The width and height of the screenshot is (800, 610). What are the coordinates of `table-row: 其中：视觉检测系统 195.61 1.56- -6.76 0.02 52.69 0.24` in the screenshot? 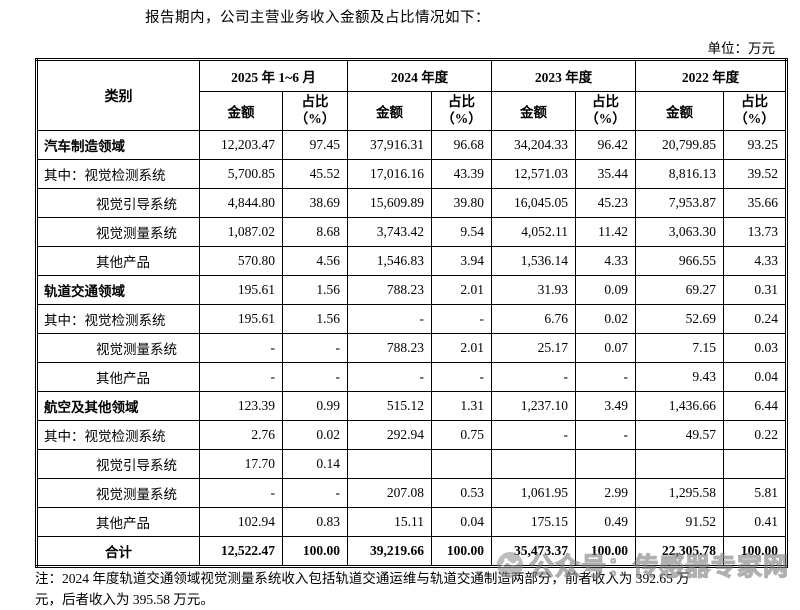 It's located at (411, 319).